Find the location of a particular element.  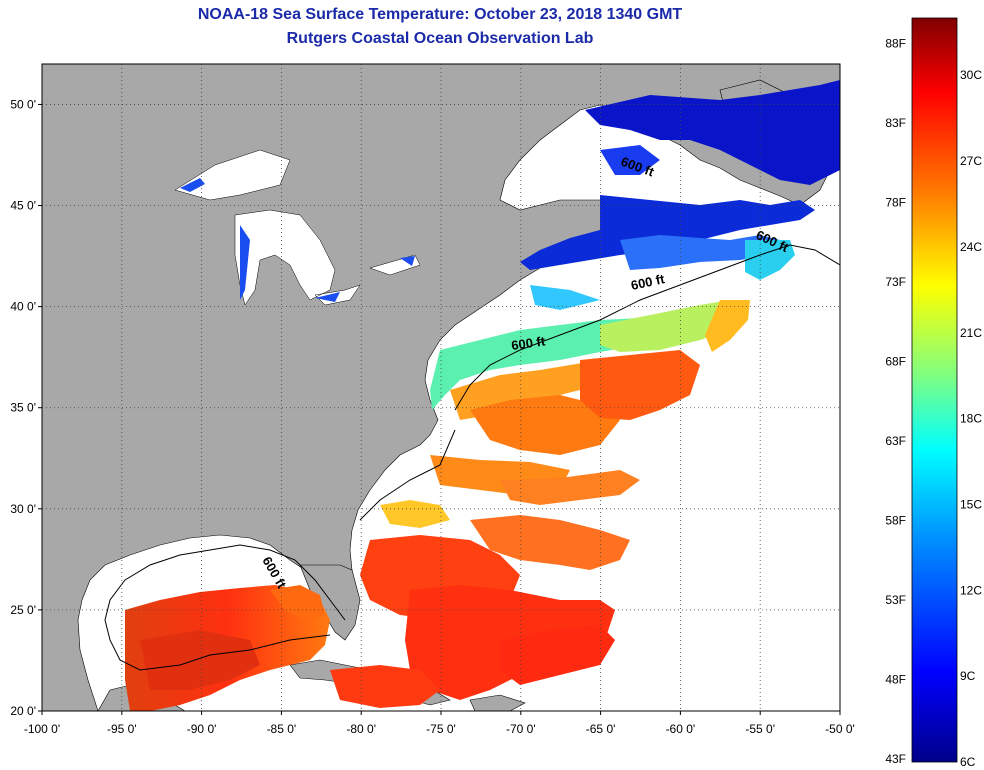

lon-tick-label: -80 0' is located at coordinates (361, 729).